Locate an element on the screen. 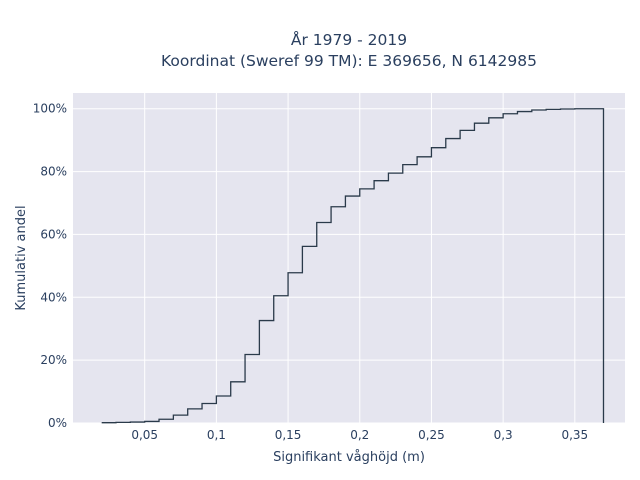  x-tick-label: 0,05 is located at coordinates (144, 435).